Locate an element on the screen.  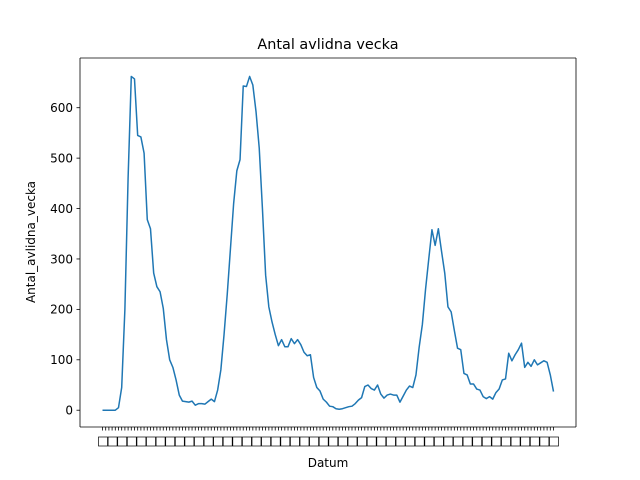
y-tick-label: 400 is located at coordinates (61, 209).